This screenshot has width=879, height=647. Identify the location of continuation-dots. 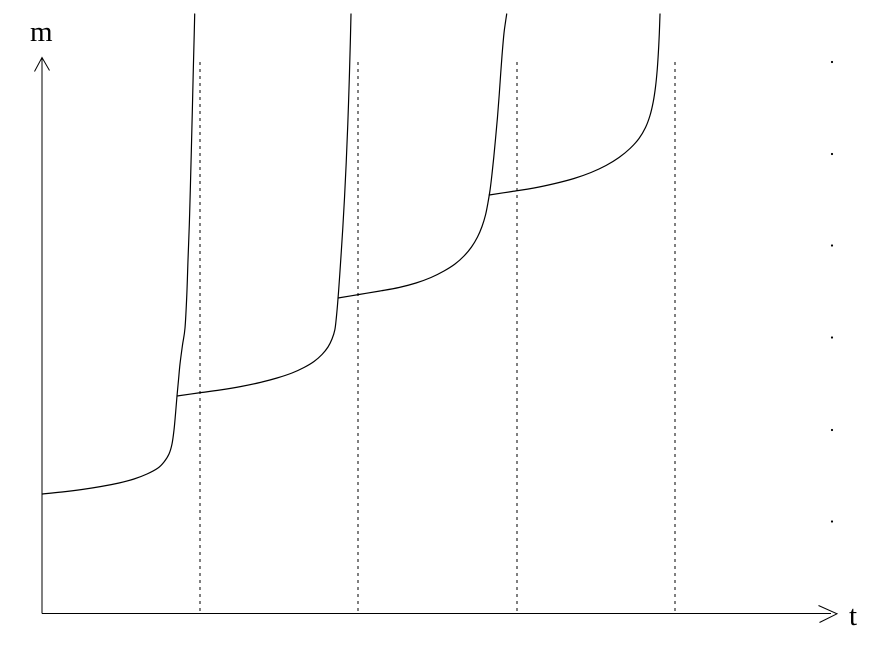
(832, 291).